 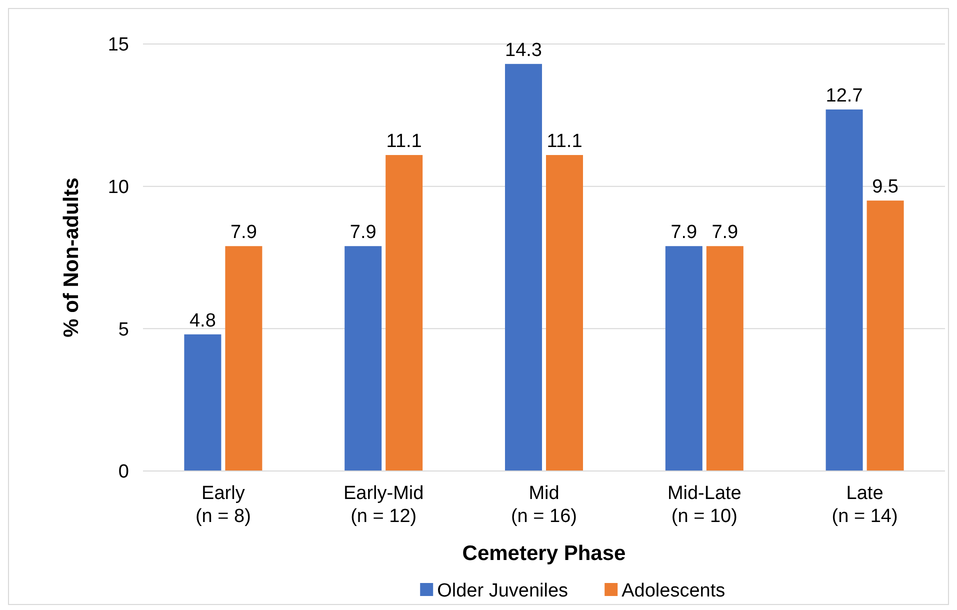 What do you see at coordinates (71, 258) in the screenshot?
I see `y-axis-title: % of Non-adults` at bounding box center [71, 258].